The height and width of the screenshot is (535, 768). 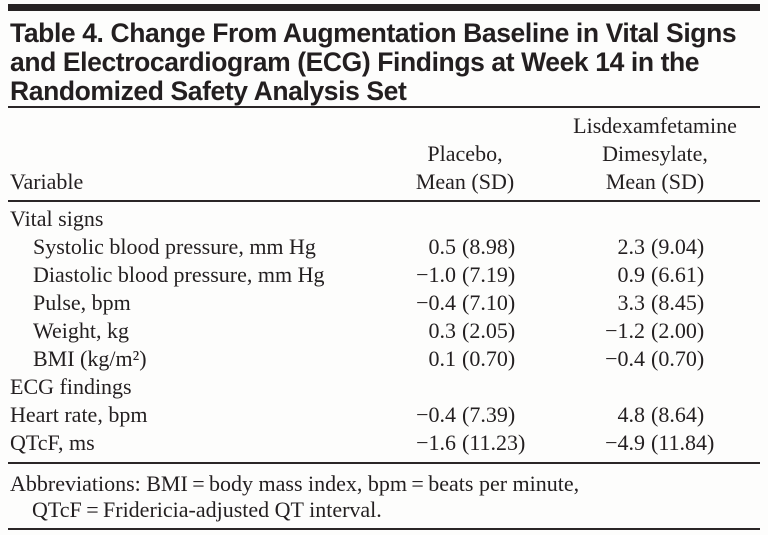 I want to click on mean-value: 4.8, so click(x=631, y=414).